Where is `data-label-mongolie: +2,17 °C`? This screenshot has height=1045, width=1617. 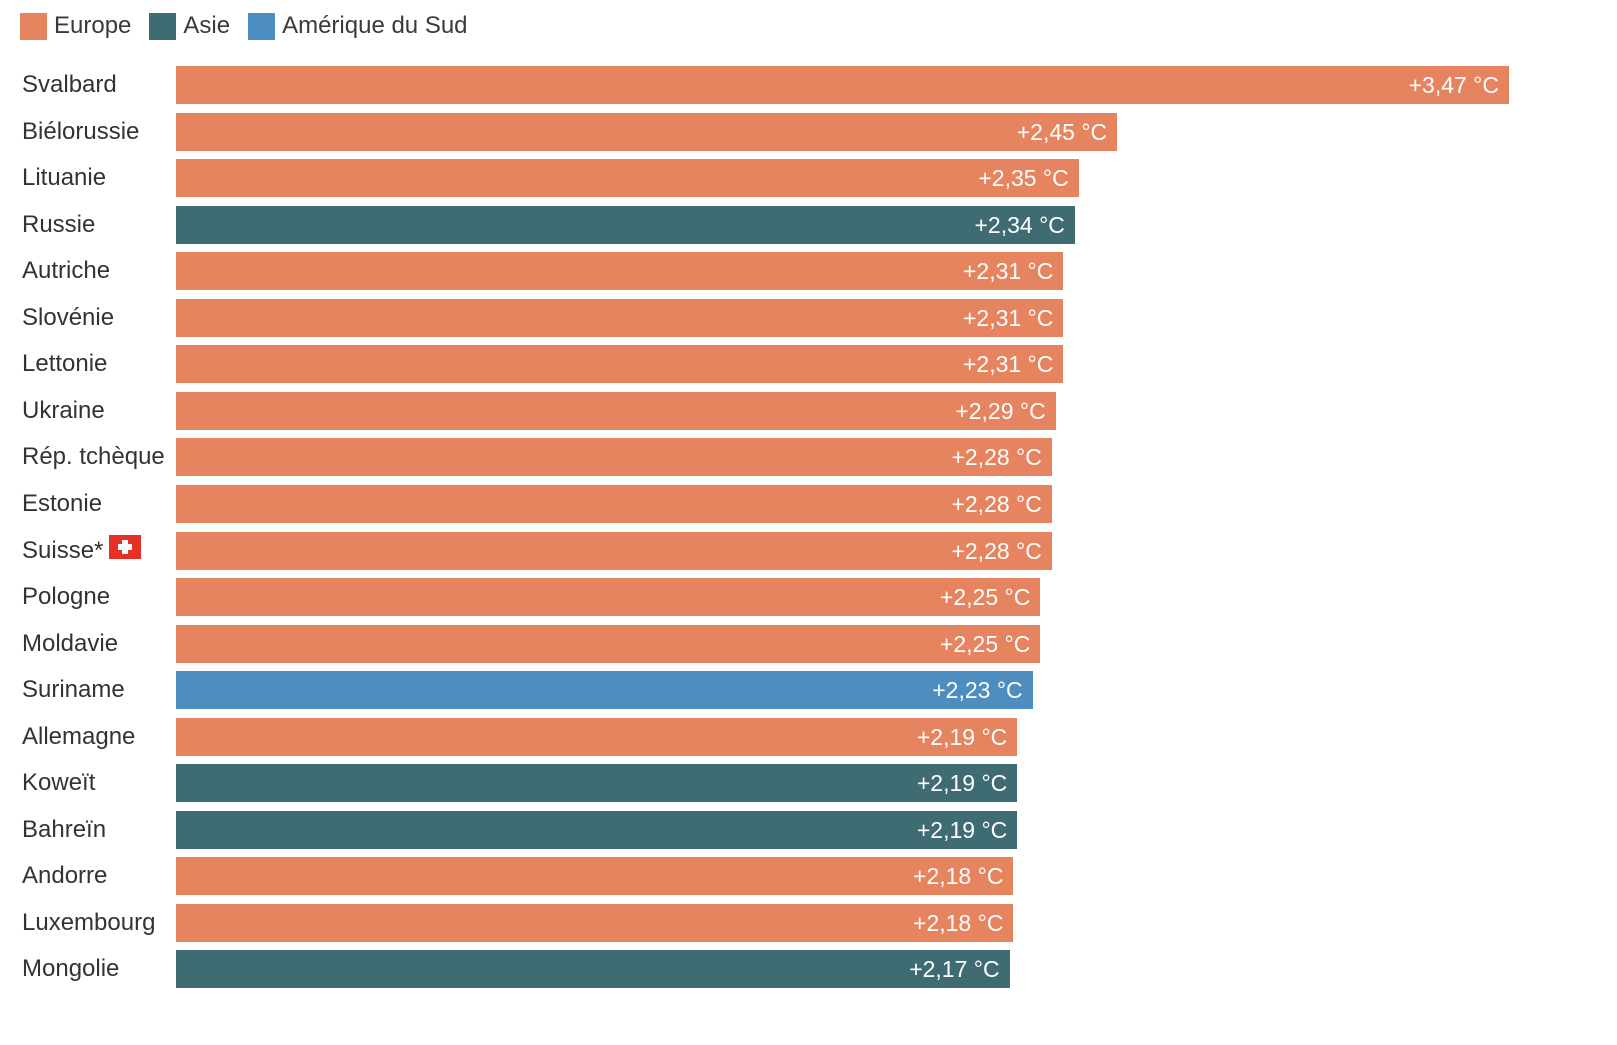
data-label-mongolie: +2,17 °C is located at coordinates (954, 969).